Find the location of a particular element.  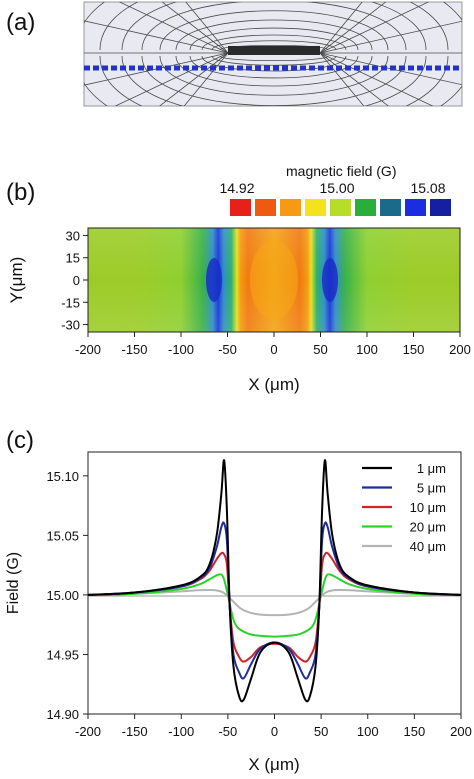

line-xtick-label: -100 is located at coordinates (181, 731).